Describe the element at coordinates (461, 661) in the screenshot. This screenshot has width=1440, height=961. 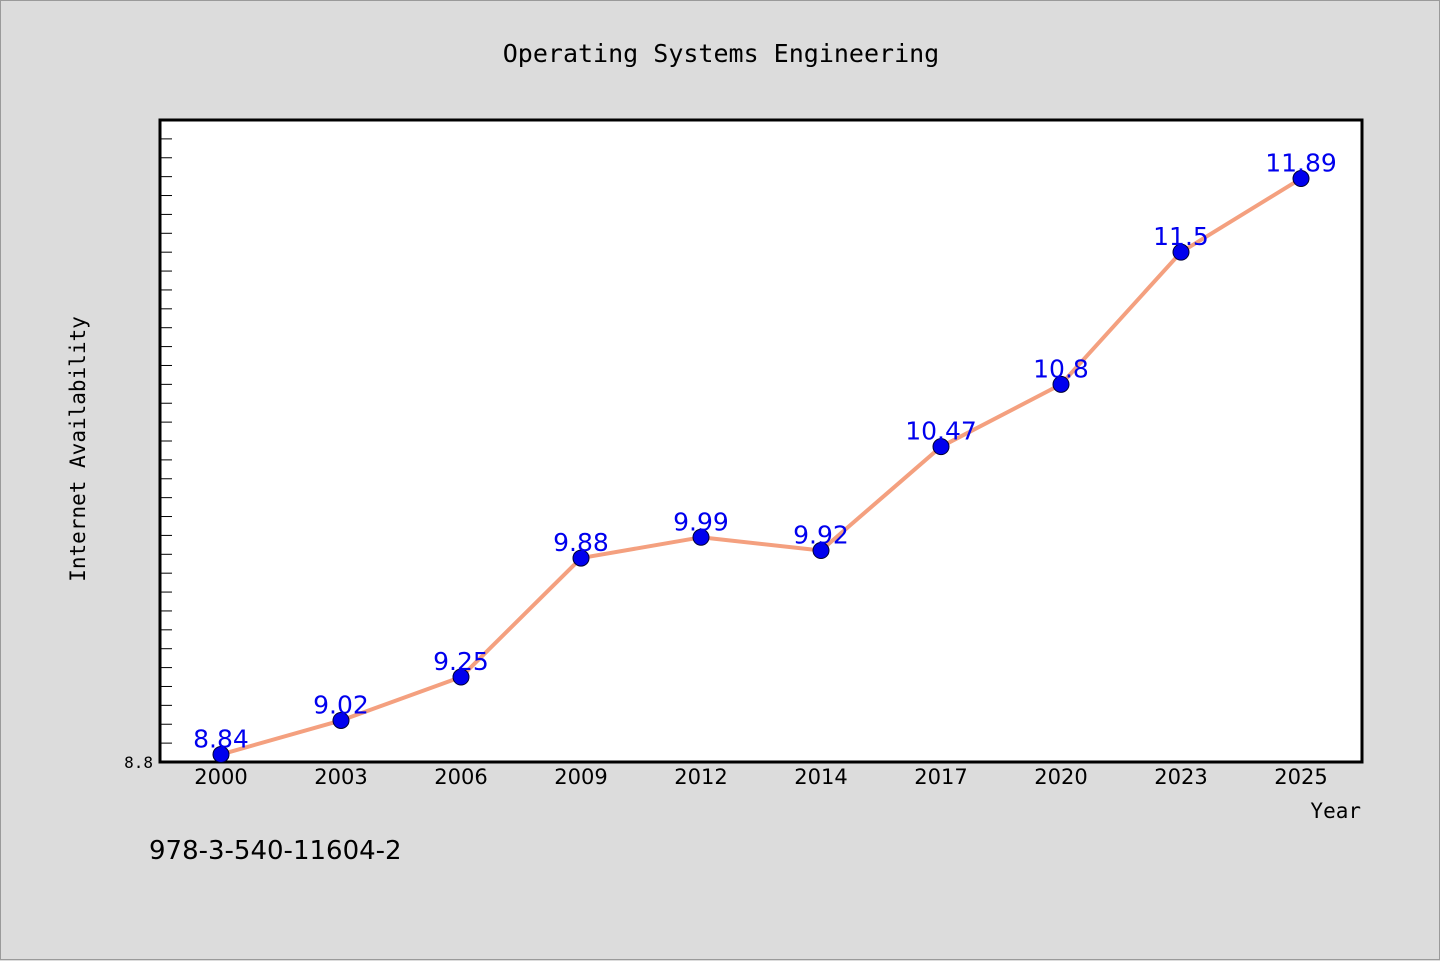
I see `data-label: 9.25` at that location.